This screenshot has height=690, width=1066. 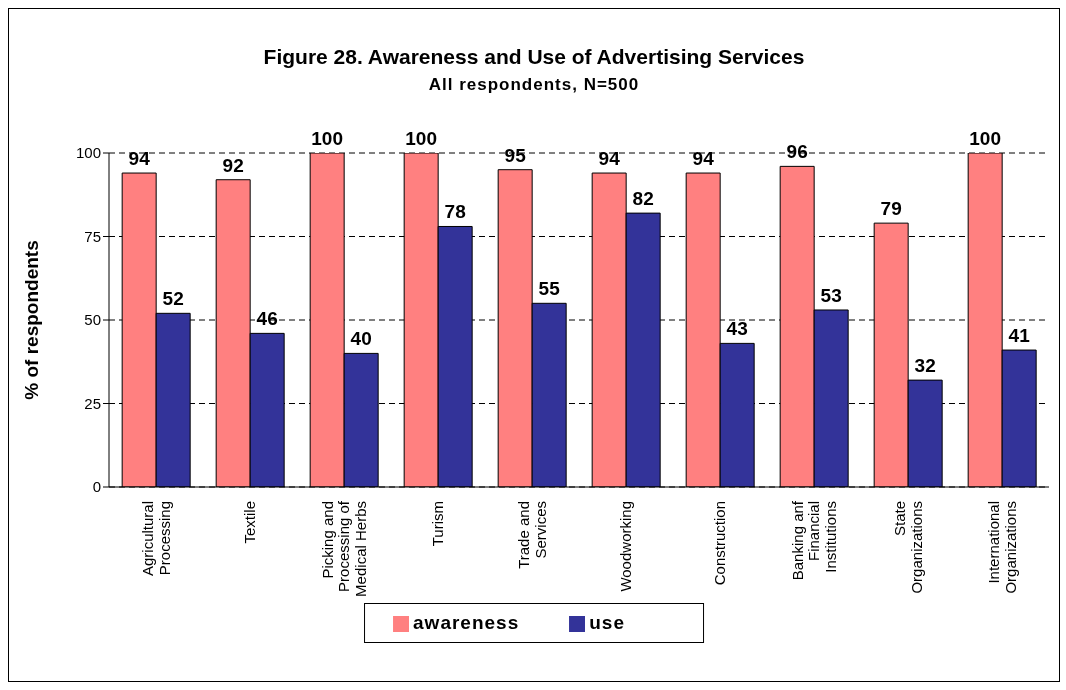 I want to click on x-tick-label: Picking and Processing of Medical Herbs, so click(x=343, y=548).